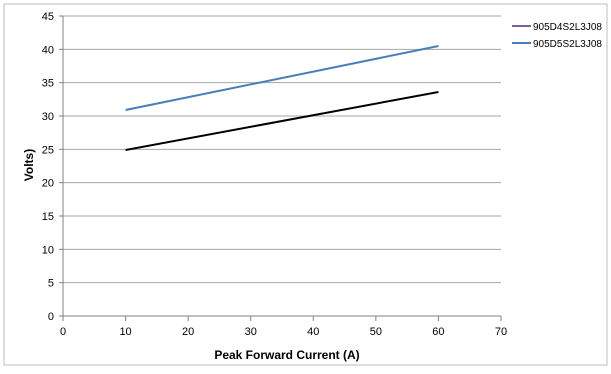 This screenshot has width=611, height=374. What do you see at coordinates (48, 50) in the screenshot?
I see `y-tick-label: 40` at bounding box center [48, 50].